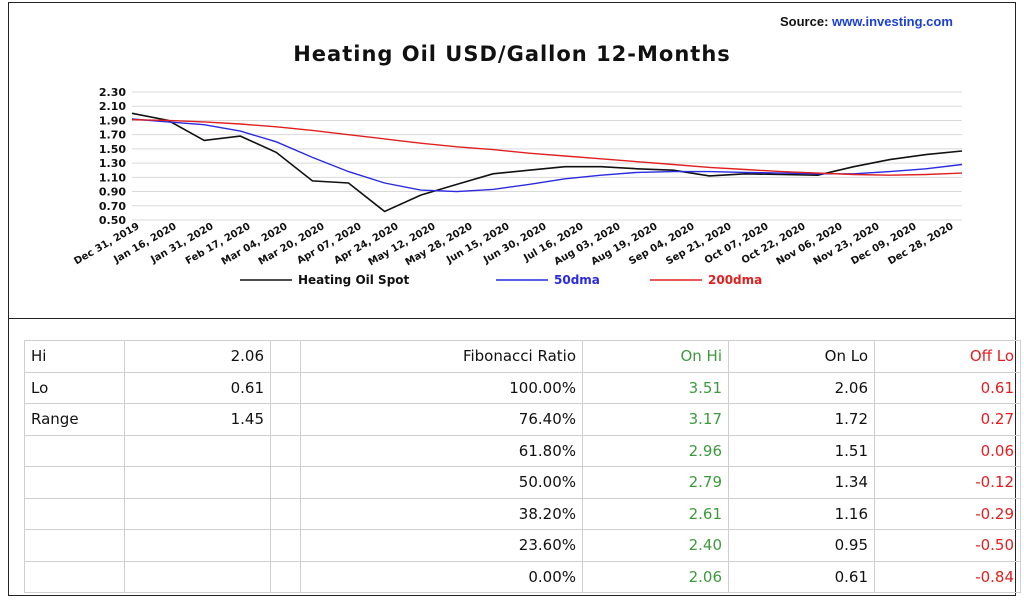  What do you see at coordinates (144, 243) in the screenshot?
I see `x-tick-label: Jan 16, 2020` at bounding box center [144, 243].